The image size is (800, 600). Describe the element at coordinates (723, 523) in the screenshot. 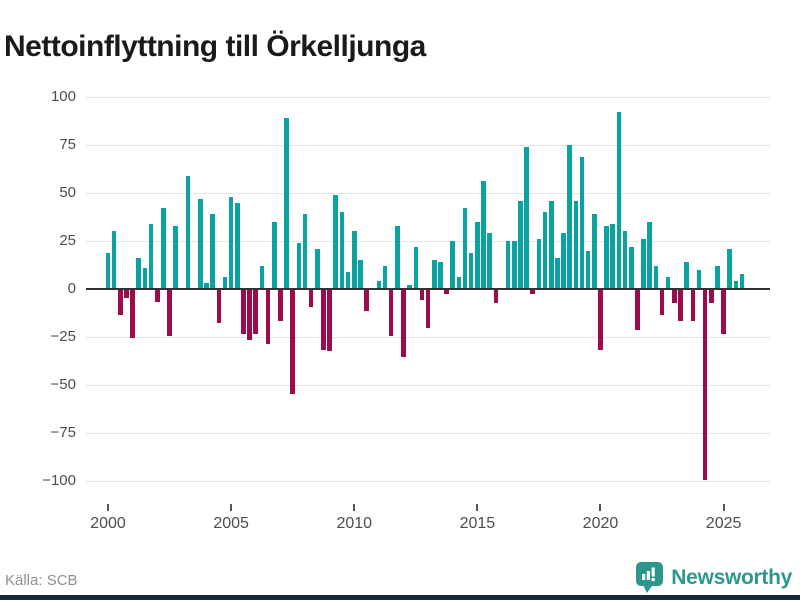

I see `x-axis-tick-label: 2025` at that location.